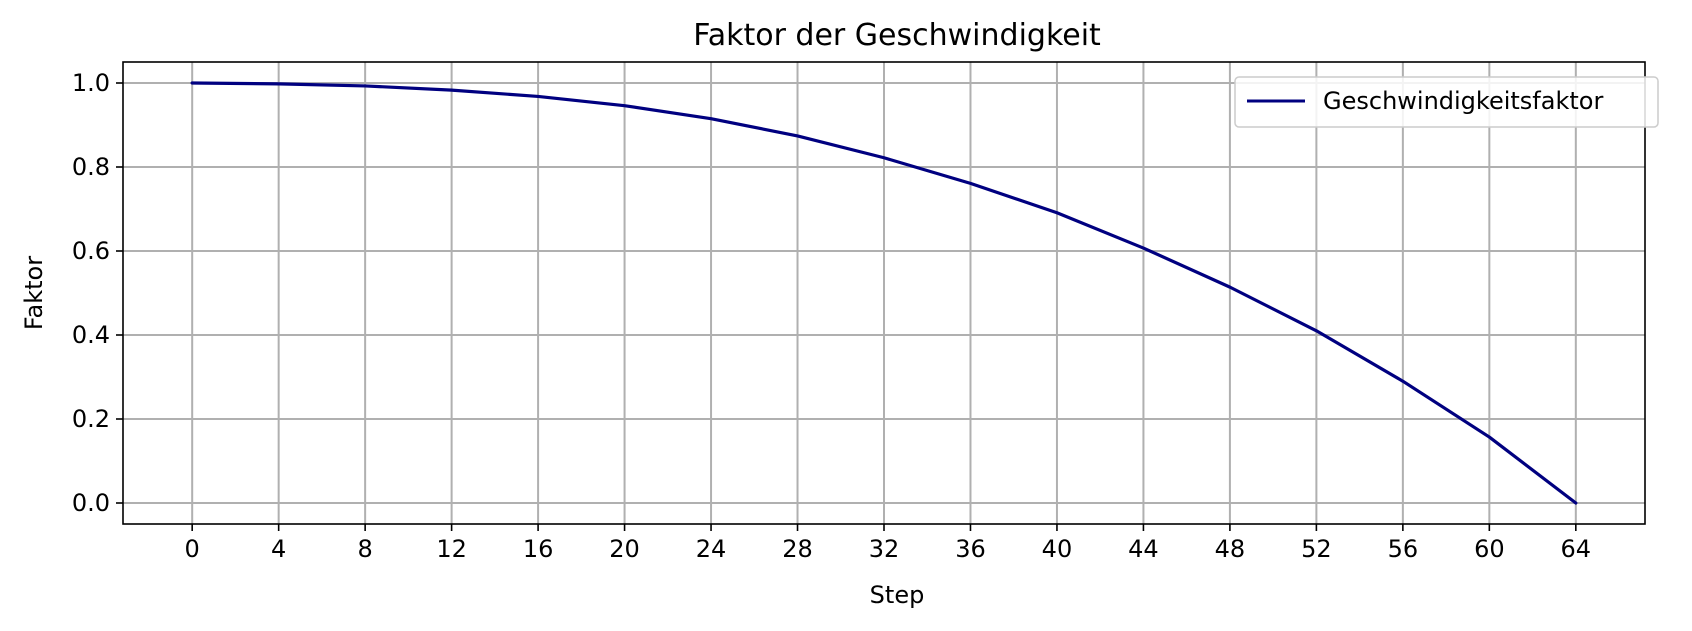 The width and height of the screenshot is (1692, 631). I want to click on x-tick-label: 32, so click(884, 549).